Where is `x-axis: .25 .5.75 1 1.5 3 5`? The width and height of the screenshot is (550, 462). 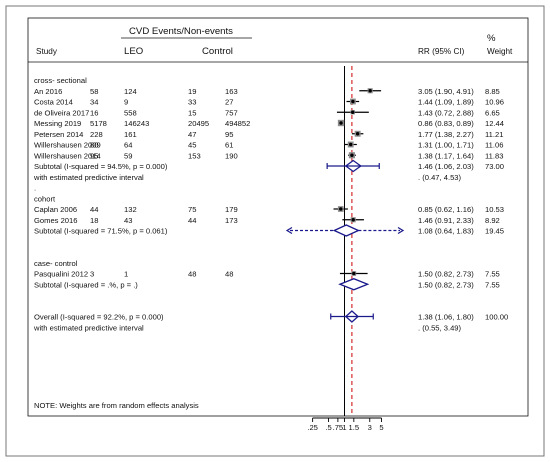 x-axis: .25 .5.75 1 1.5 3 5 is located at coordinates (345, 424).